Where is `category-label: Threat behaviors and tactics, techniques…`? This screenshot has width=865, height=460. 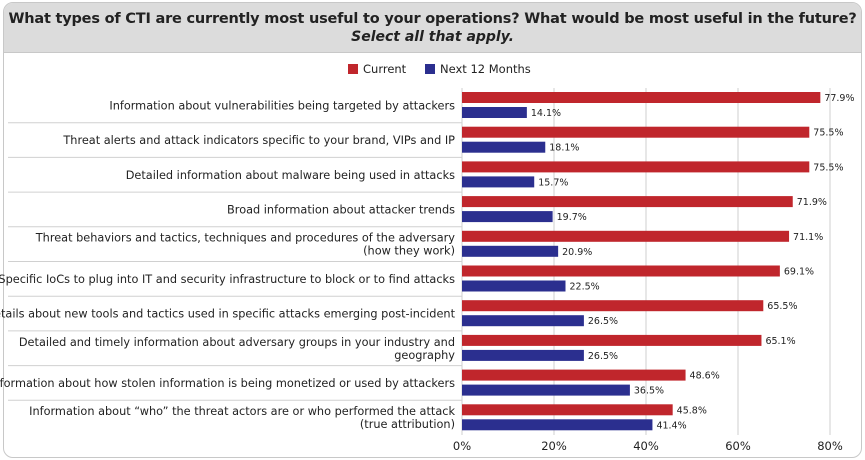 category-label: Threat behaviors and tactics, techniques… is located at coordinates (245, 245).